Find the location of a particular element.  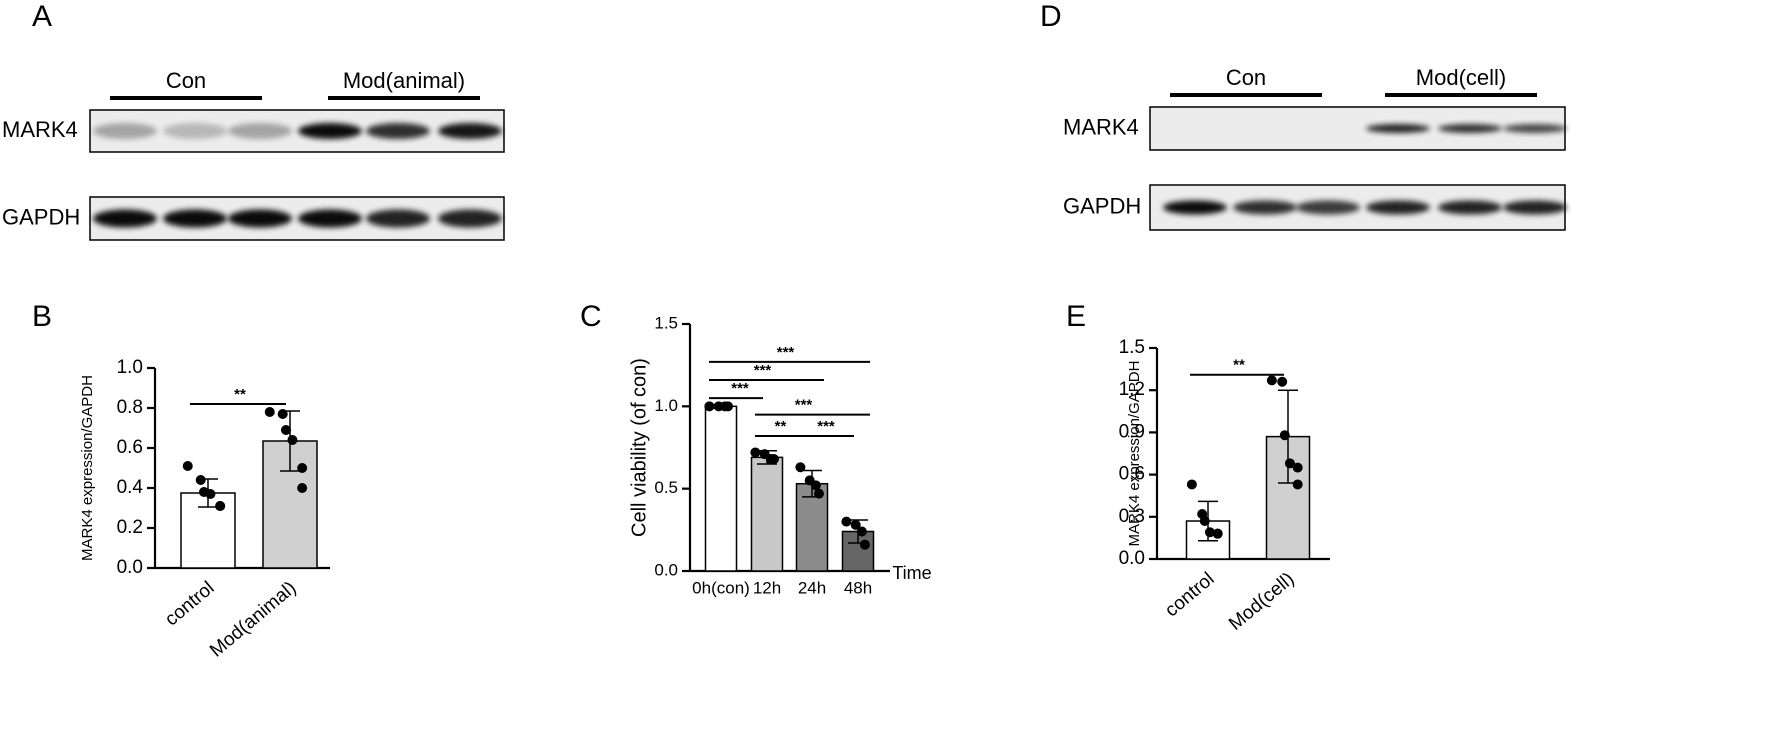

group-label: Mod(cell) is located at coordinates (1461, 77).